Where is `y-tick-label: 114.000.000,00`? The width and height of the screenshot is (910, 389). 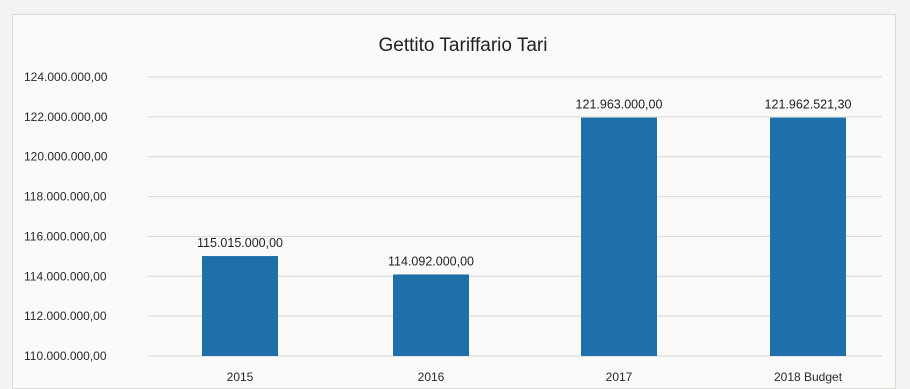 y-tick-label: 114.000.000,00 is located at coordinates (65, 276).